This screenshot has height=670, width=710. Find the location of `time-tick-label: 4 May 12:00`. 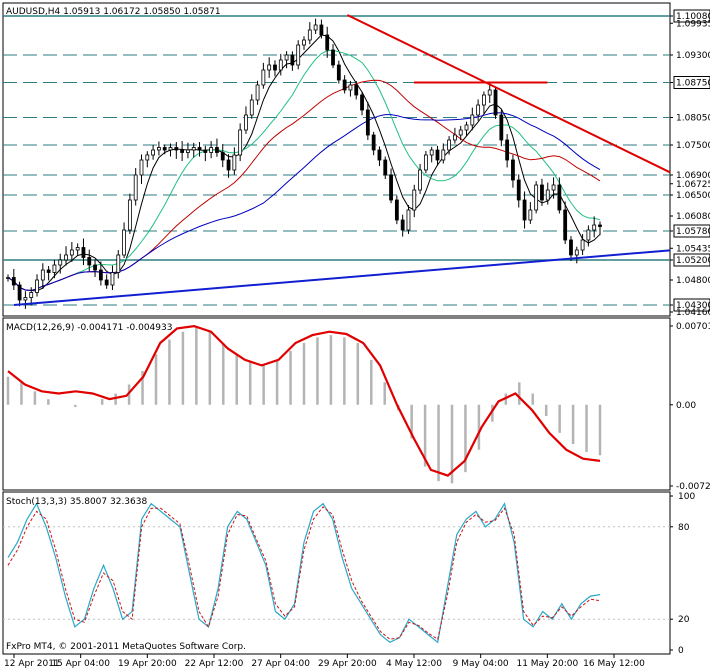

time-tick-label: 4 May 12:00 is located at coordinates (414, 664).